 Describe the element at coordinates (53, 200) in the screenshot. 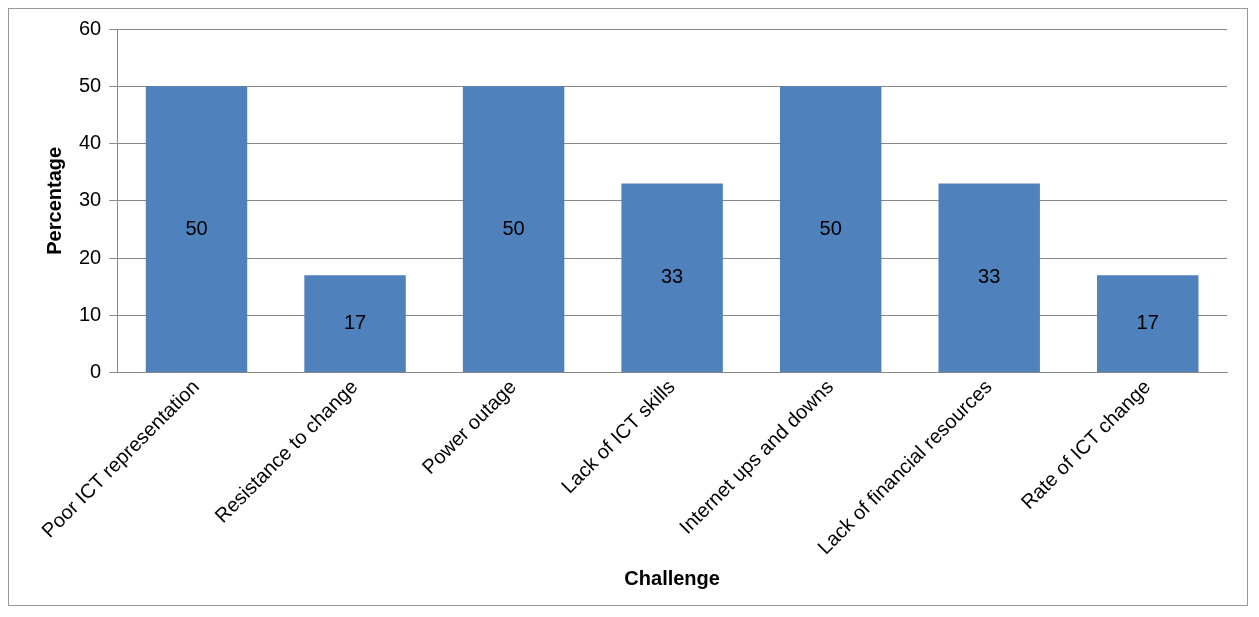

I see `y-axis-title: Percentage` at that location.